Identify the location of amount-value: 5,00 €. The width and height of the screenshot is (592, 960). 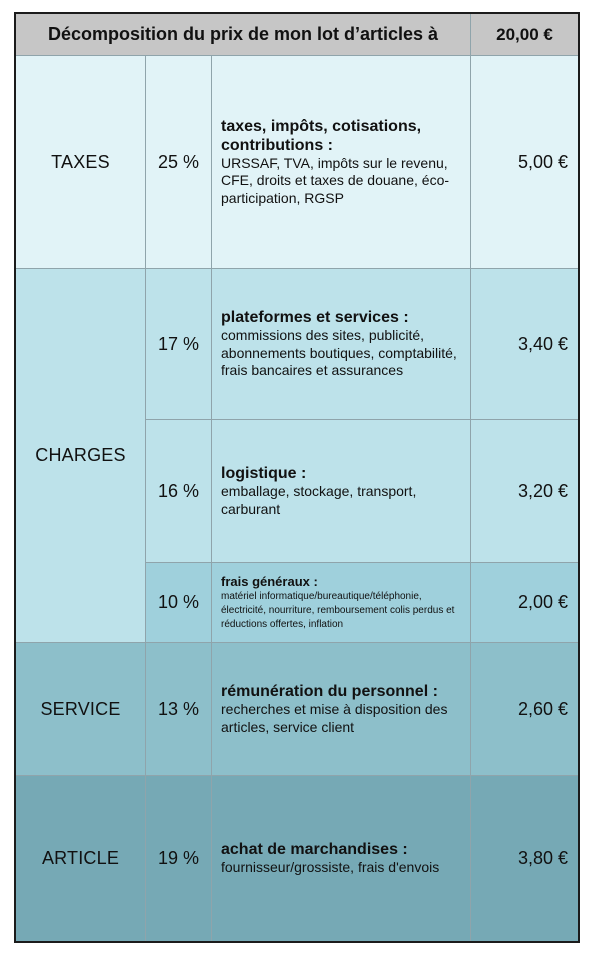
(542, 161).